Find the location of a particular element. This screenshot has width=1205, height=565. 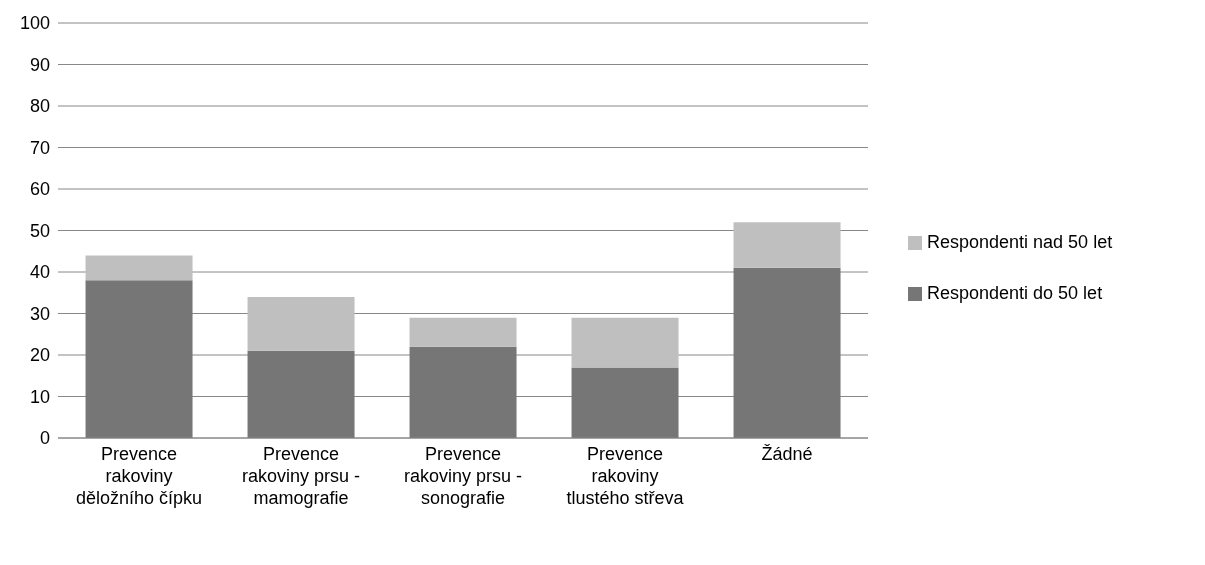

x-tick-label: Žádné is located at coordinates (787, 454).